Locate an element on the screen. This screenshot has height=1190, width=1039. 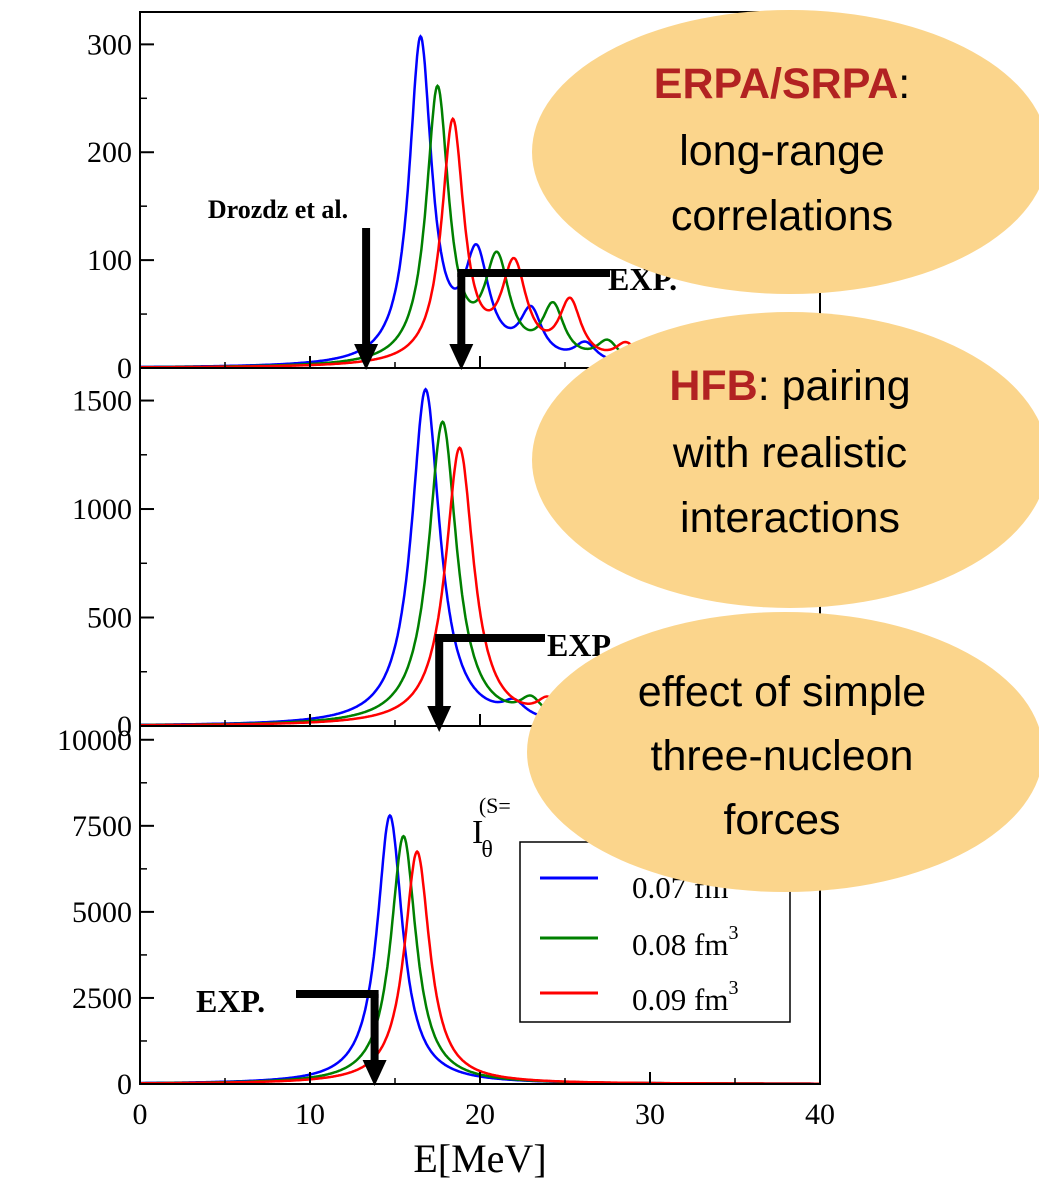
y-tick-label-middle-0: 0 is located at coordinates (124, 726).